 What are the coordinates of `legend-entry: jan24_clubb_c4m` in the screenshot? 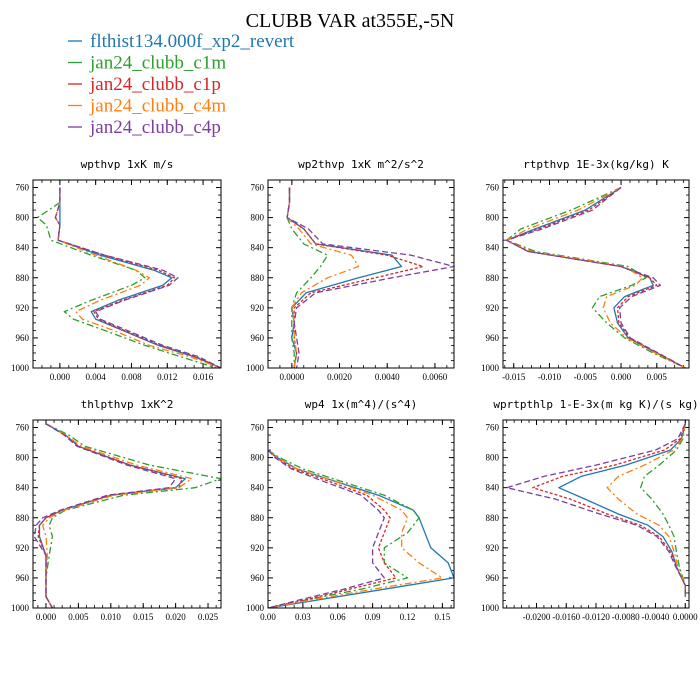 It's located at (157, 106).